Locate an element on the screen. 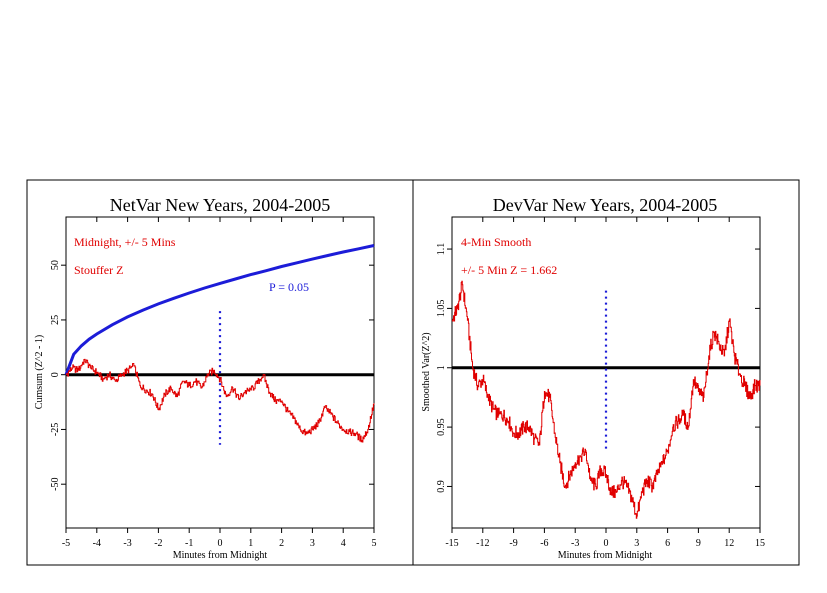 The image size is (827, 593). devvar-annotation-smooth: 4-Min Smooth is located at coordinates (496, 242).